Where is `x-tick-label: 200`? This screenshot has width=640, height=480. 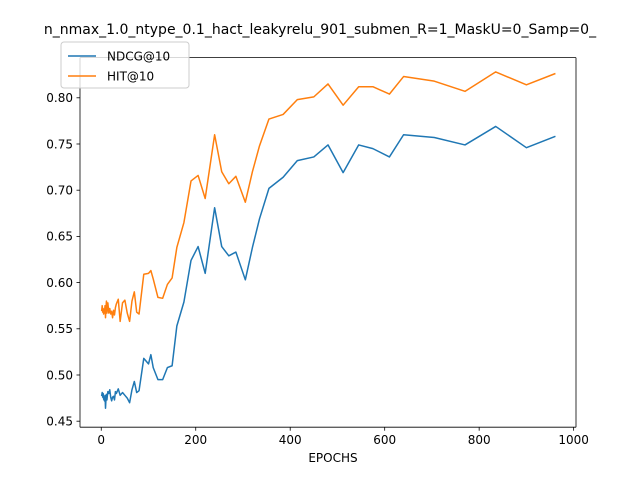 x-tick-label: 200 is located at coordinates (195, 440).